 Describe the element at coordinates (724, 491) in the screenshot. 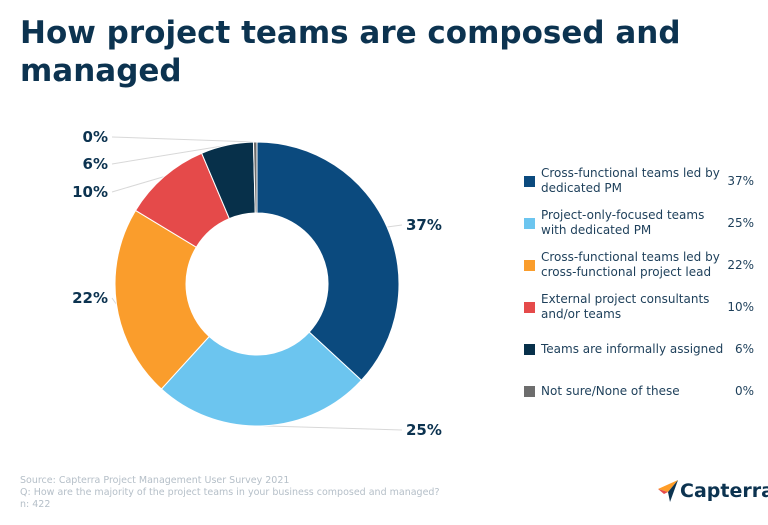

I see `capterra-logo-text: Capterra` at that location.